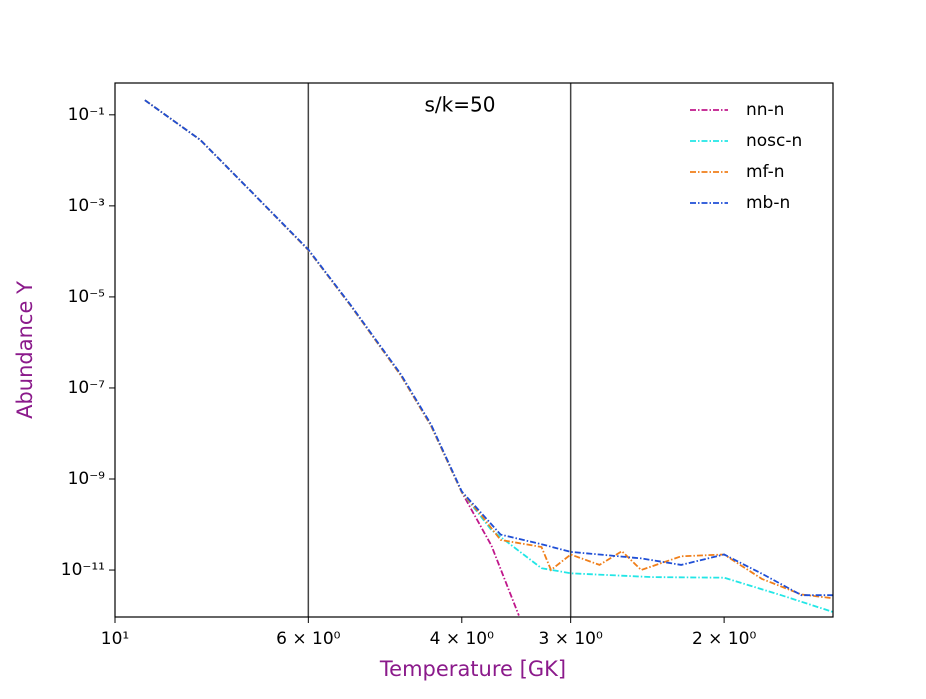 The image size is (926, 699). I want to click on x-tick-label: 2 × 10⁰, so click(724, 639).